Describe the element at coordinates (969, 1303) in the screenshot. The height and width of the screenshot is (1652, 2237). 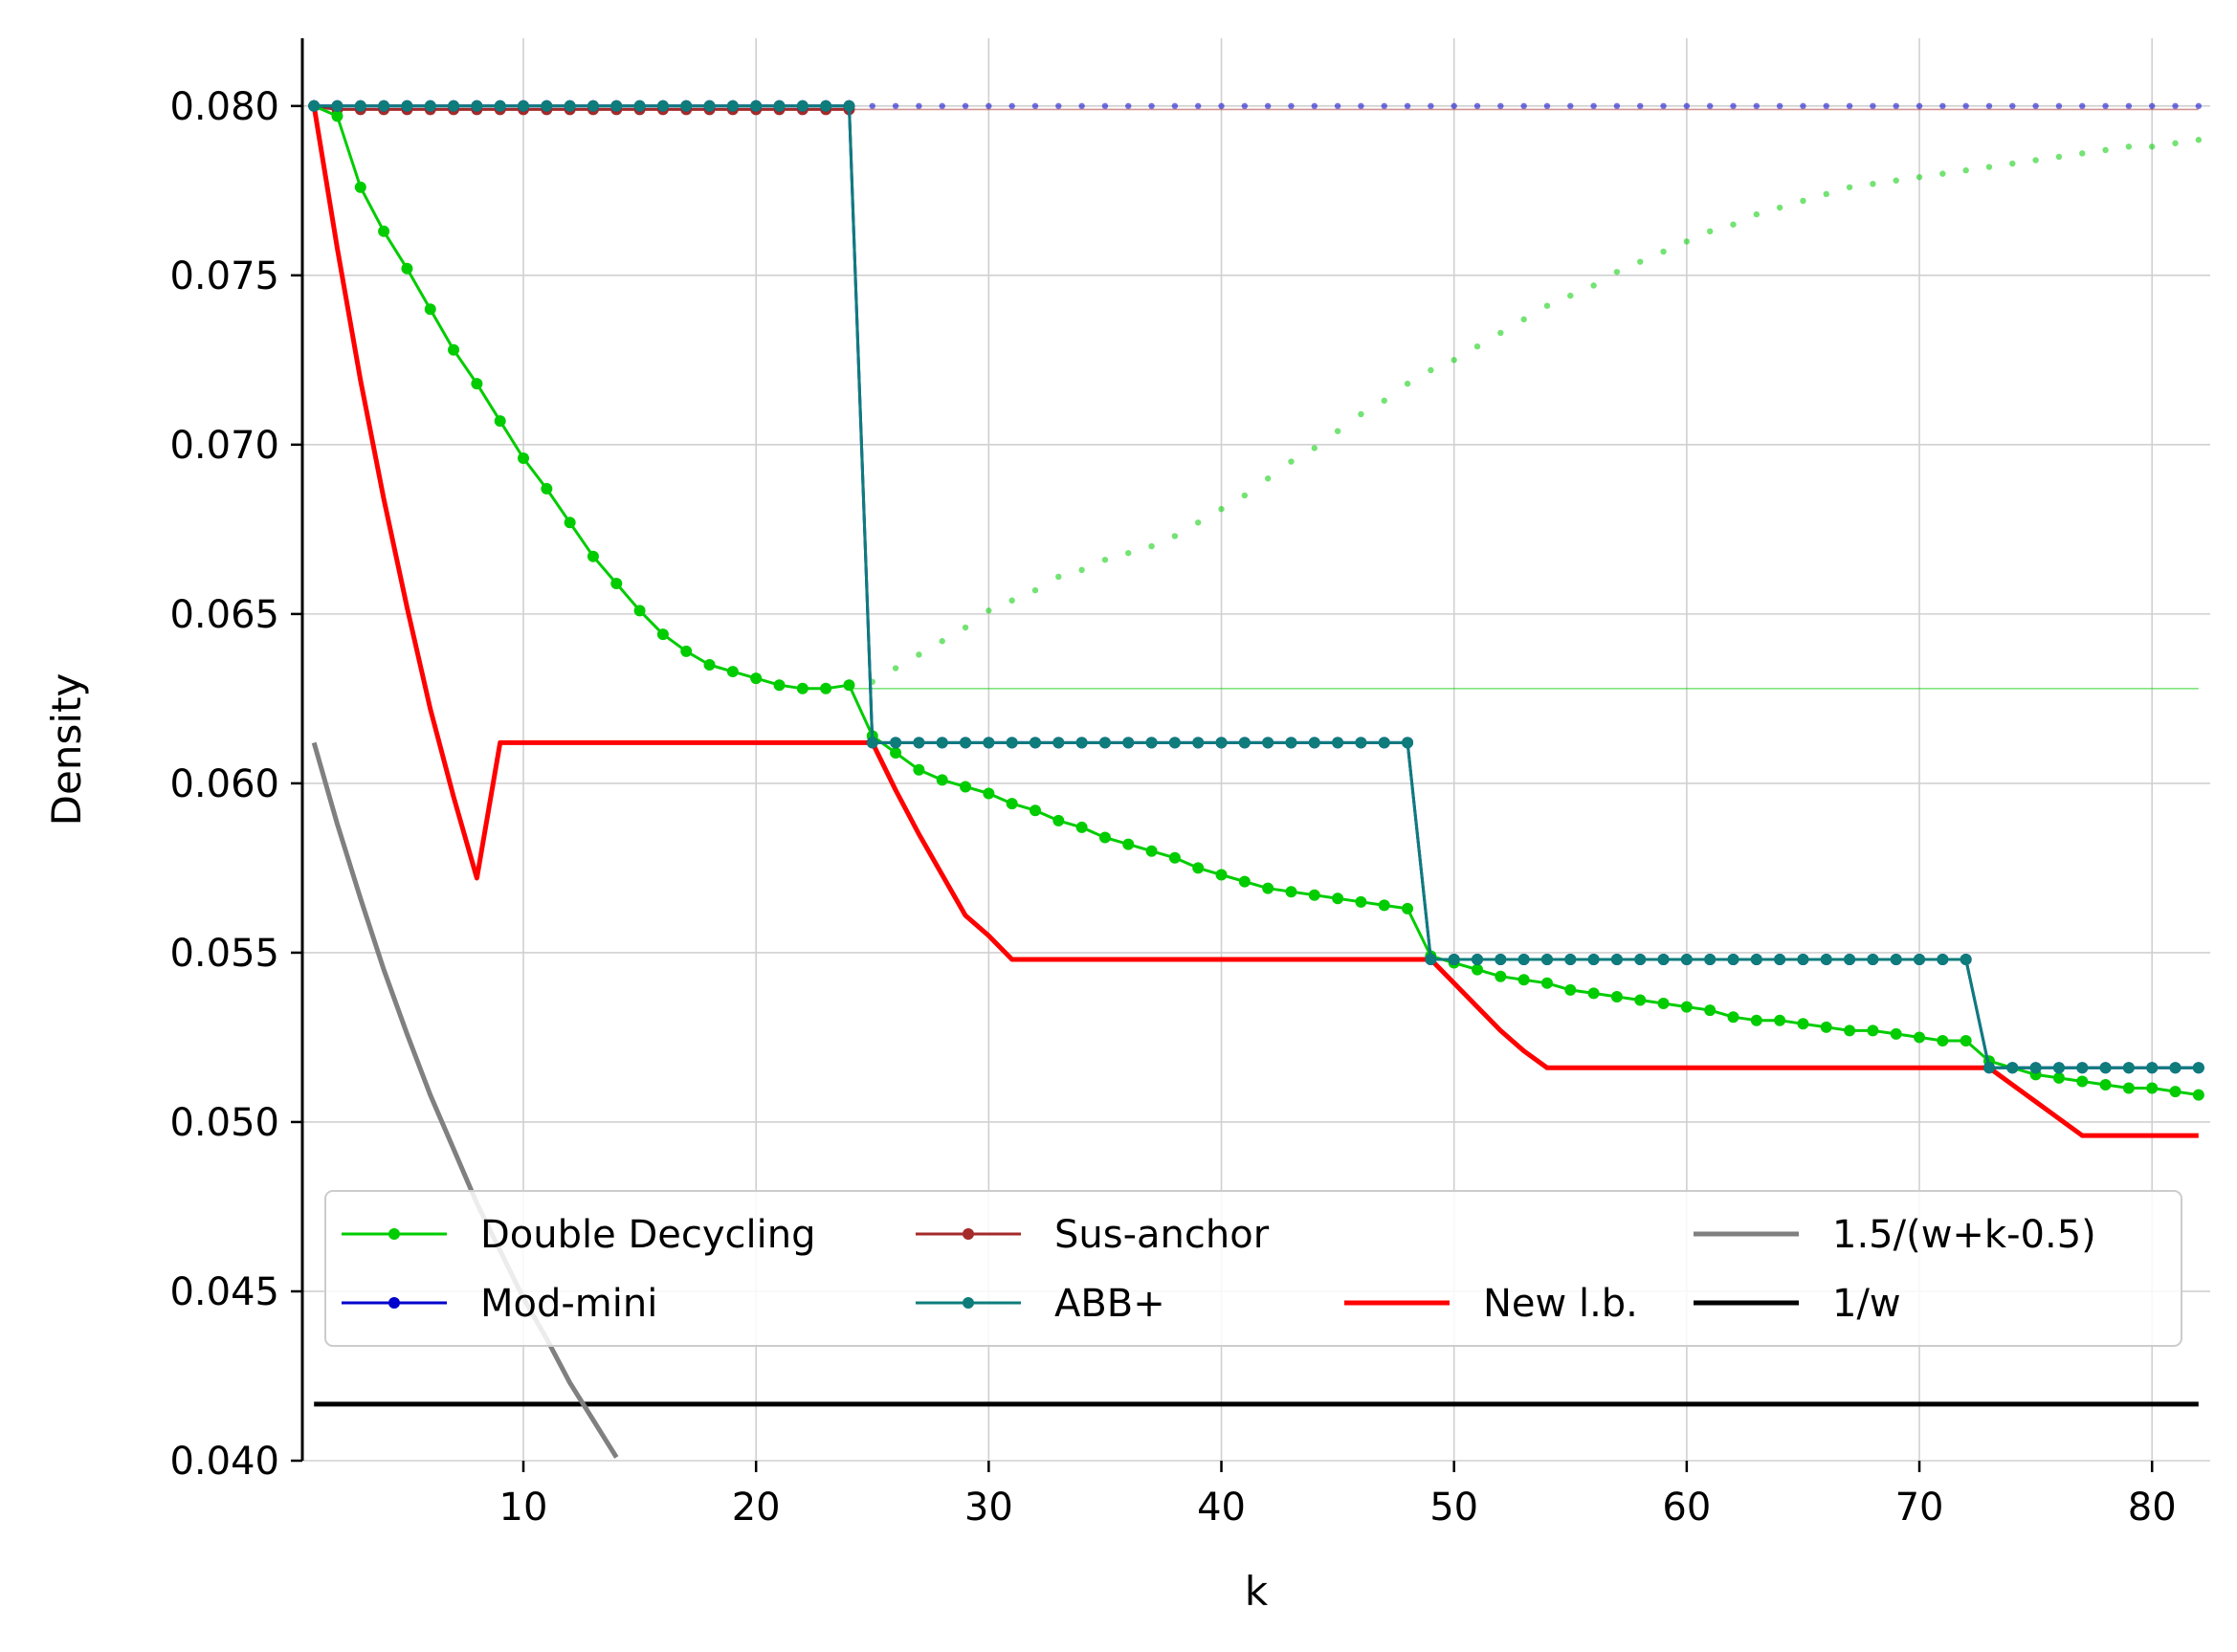
I see `legend-marker` at that location.